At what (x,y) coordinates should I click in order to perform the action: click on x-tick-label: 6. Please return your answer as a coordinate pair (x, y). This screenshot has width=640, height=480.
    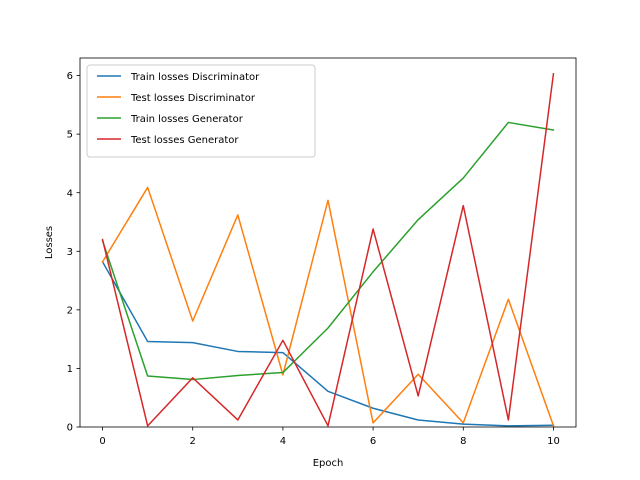
    Looking at the image, I should click on (373, 441).